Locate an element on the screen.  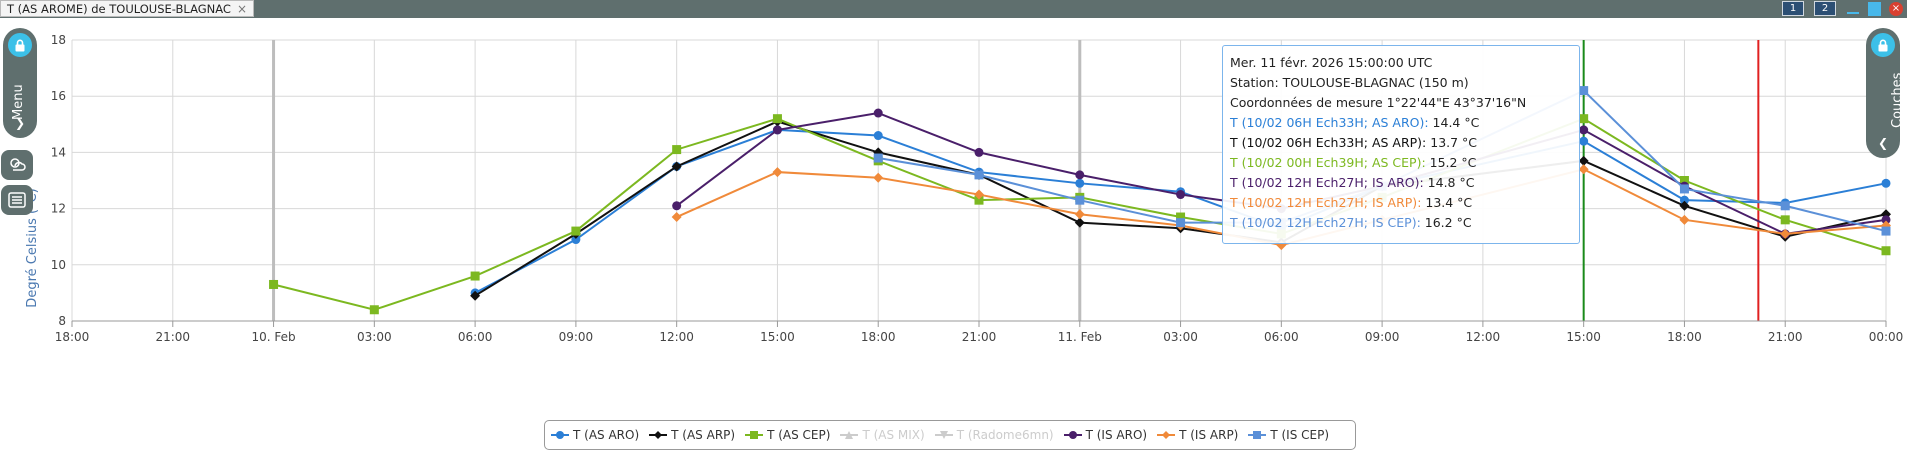
tooltip-series-label: T (10/02 12H Ech27H; IS ARO): is located at coordinates (1327, 182).